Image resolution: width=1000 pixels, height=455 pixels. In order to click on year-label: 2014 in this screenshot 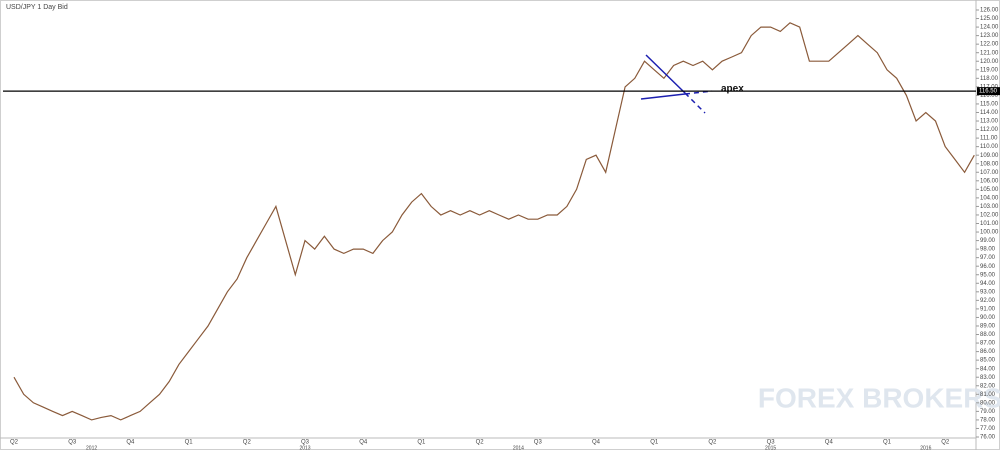, I will do `click(518, 447)`.